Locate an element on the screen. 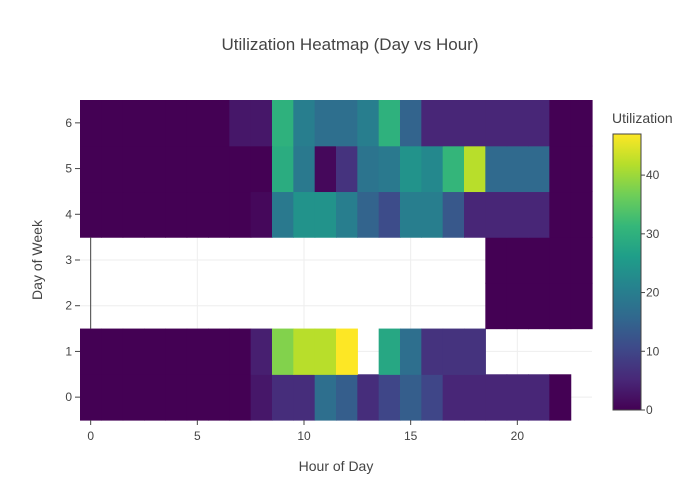  x-tick-label: 10 is located at coordinates (304, 436).